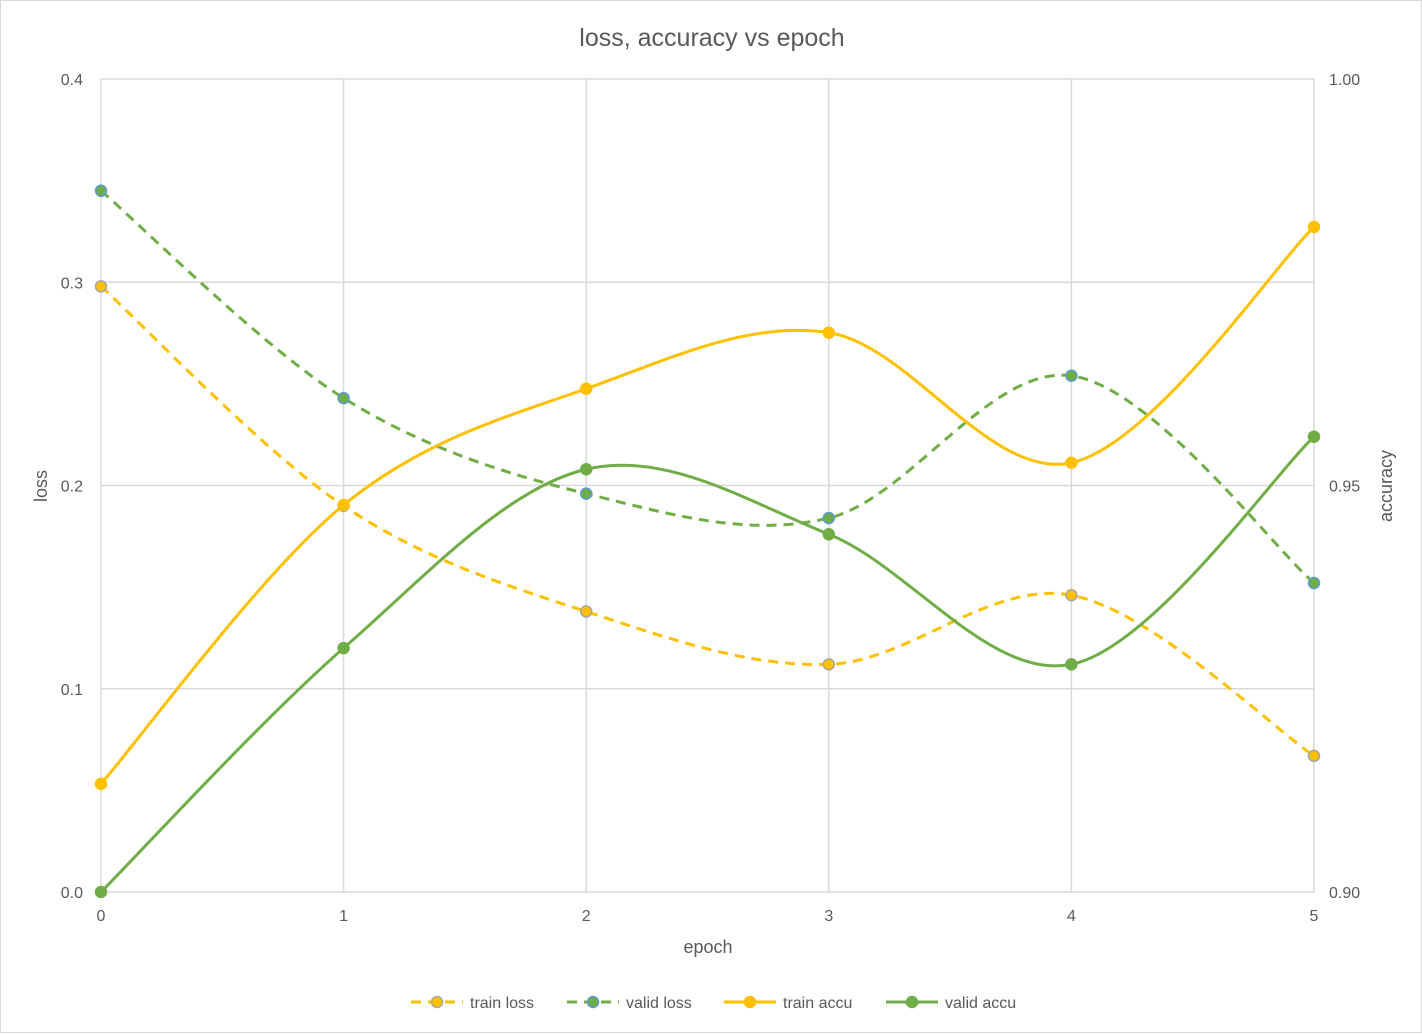 This screenshot has height=1034, width=1422. I want to click on x-tick-label: 5, so click(1314, 916).